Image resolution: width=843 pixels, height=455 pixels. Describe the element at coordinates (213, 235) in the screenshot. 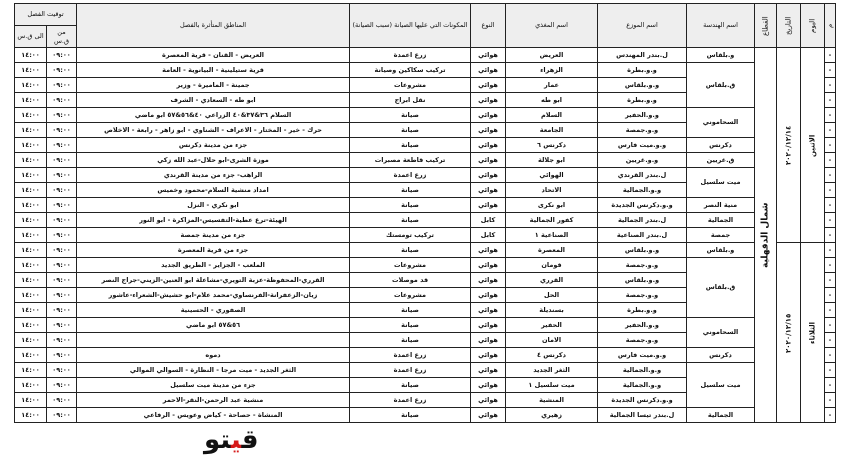

I see `areas-cell: جزء من مدينة جمصة` at that location.